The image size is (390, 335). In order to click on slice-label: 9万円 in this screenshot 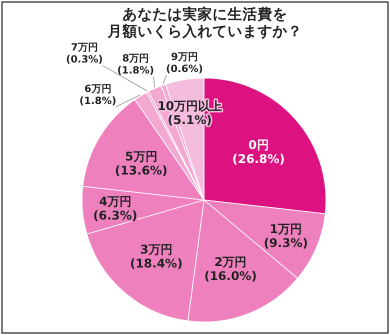, I will do `click(184, 58)`.